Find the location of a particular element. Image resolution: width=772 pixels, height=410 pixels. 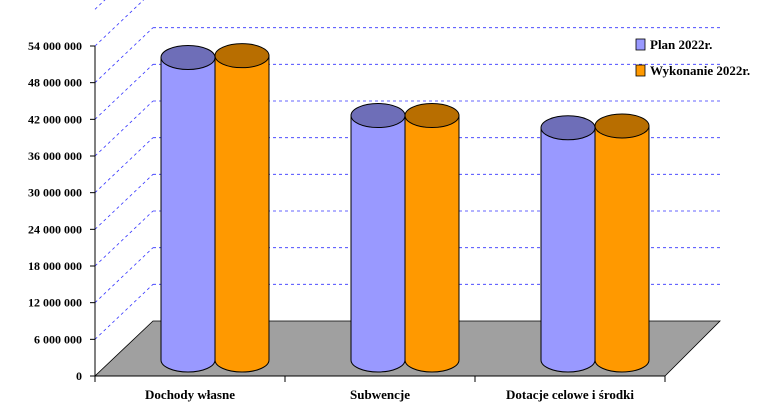

x-tick-label: Dotacje celowe i środki is located at coordinates (570, 394).